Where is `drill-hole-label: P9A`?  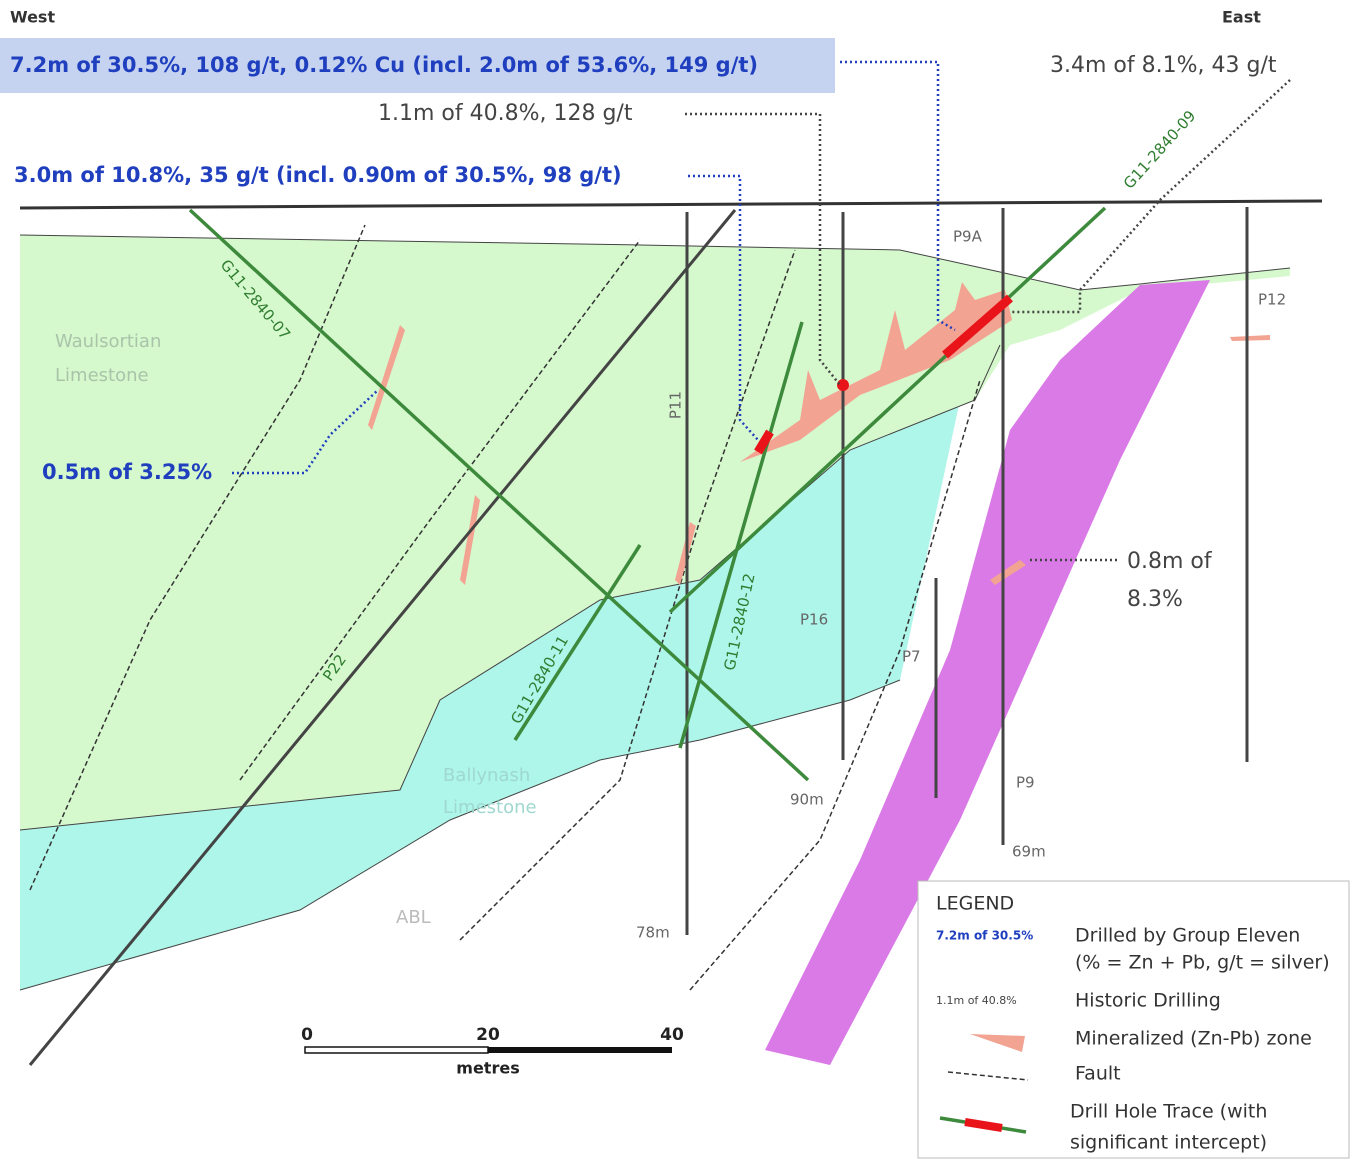
drill-hole-label: P9A is located at coordinates (968, 237).